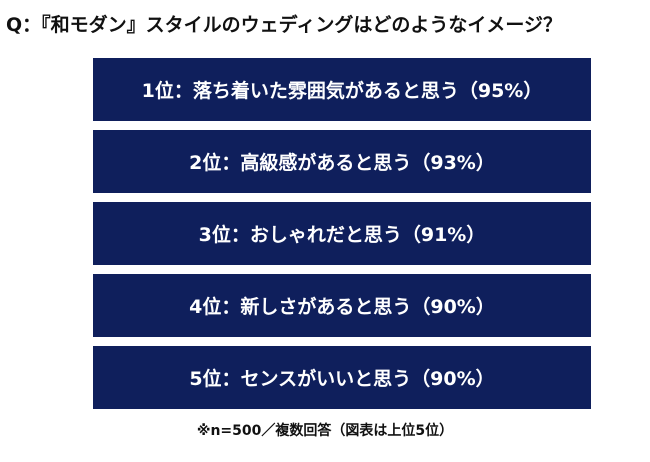  I want to click on rank-item-4-label: 4位：新しさがあると思う（90%）, so click(342, 307).